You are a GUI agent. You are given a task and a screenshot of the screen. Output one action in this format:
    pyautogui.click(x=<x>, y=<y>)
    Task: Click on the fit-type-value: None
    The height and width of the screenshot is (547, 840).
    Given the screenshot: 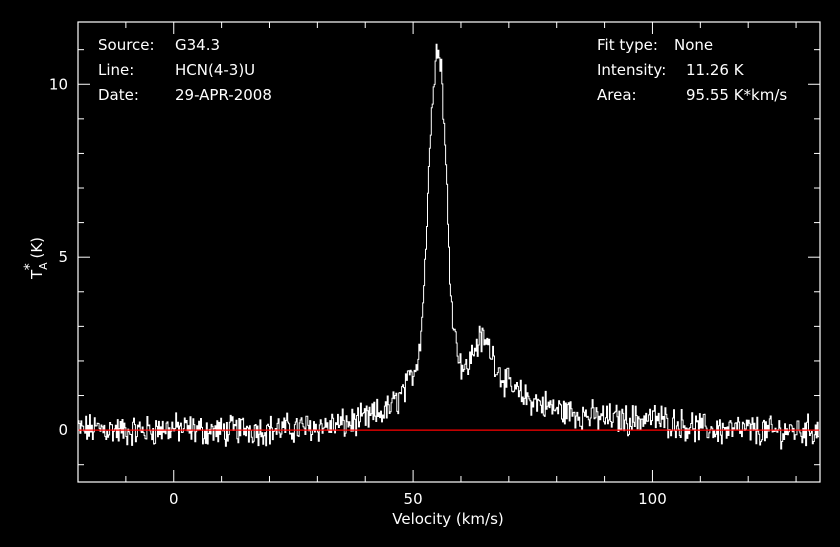 What is the action you would take?
    pyautogui.click(x=693, y=45)
    